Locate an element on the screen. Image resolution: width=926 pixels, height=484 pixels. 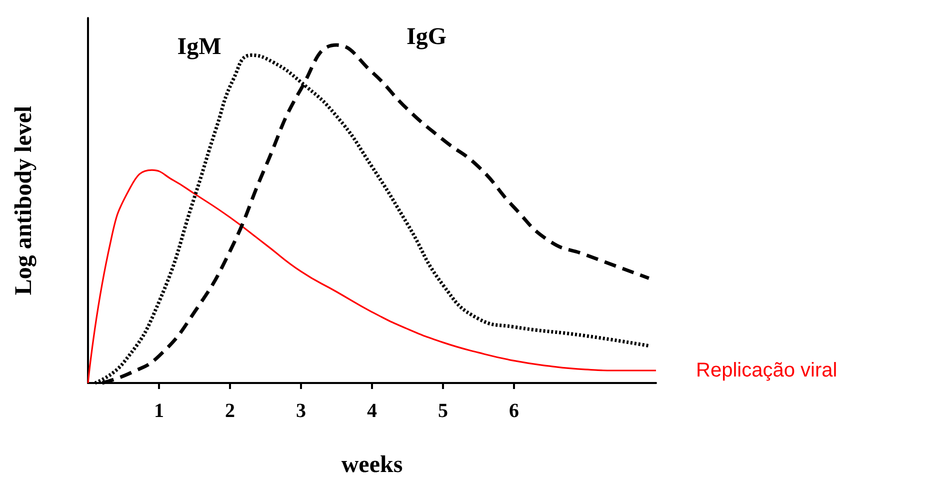
y-axis-title: Log antibody level is located at coordinates (24, 200).